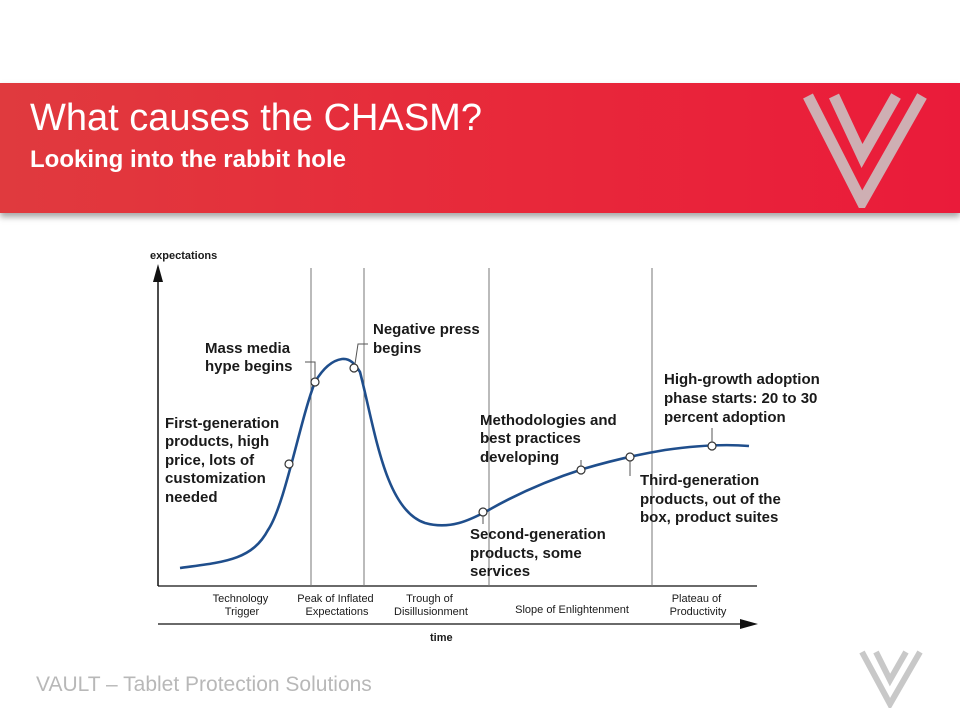 The height and width of the screenshot is (720, 960). Describe the element at coordinates (242, 605) in the screenshot. I see `phase-label: Technology Trigger` at that location.